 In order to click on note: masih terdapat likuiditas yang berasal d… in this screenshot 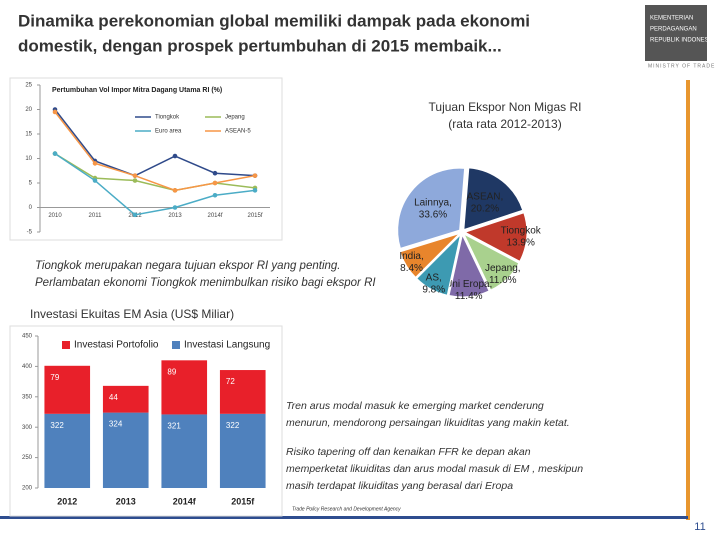, I will do `click(399, 486)`.